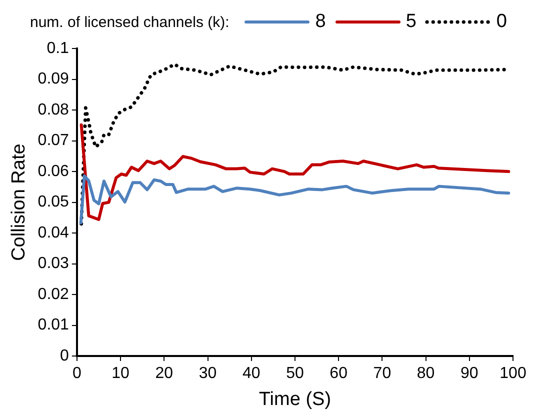 The width and height of the screenshot is (537, 417). Describe the element at coordinates (130, 22) in the screenshot. I see `legend-title: num. of licensed channels (k):` at that location.